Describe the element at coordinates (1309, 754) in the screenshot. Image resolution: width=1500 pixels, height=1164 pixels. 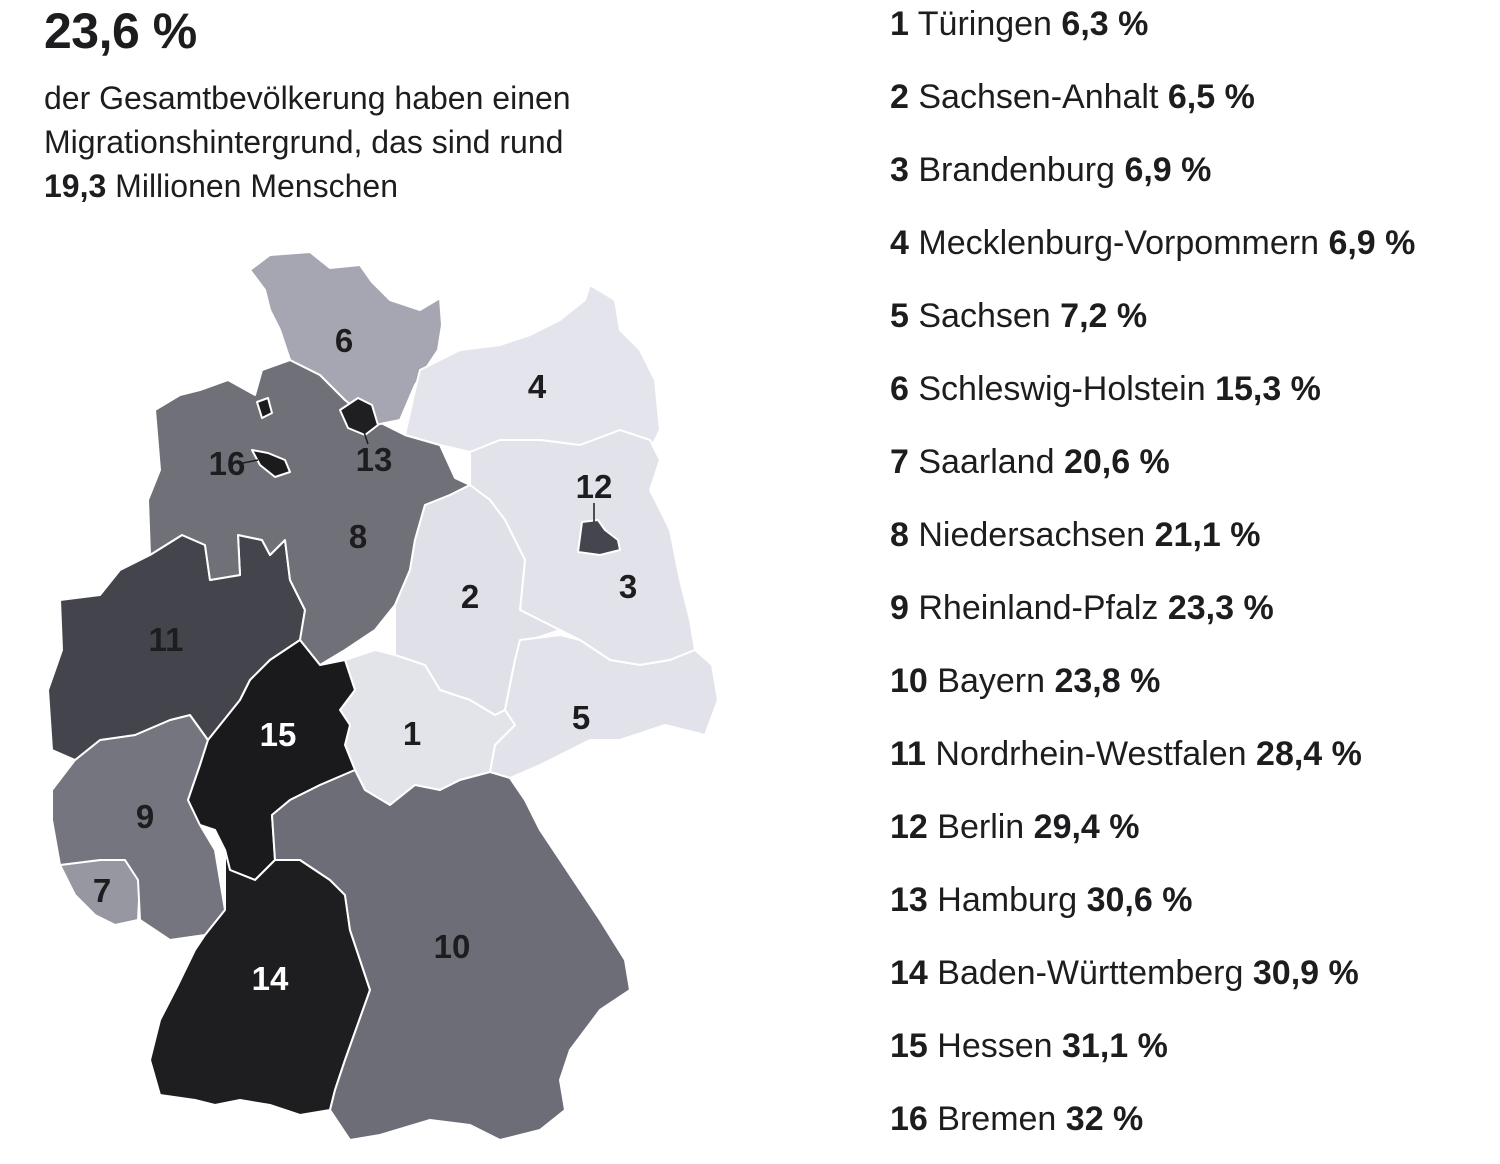
I see `legend-item-value: 28,4 %` at that location.